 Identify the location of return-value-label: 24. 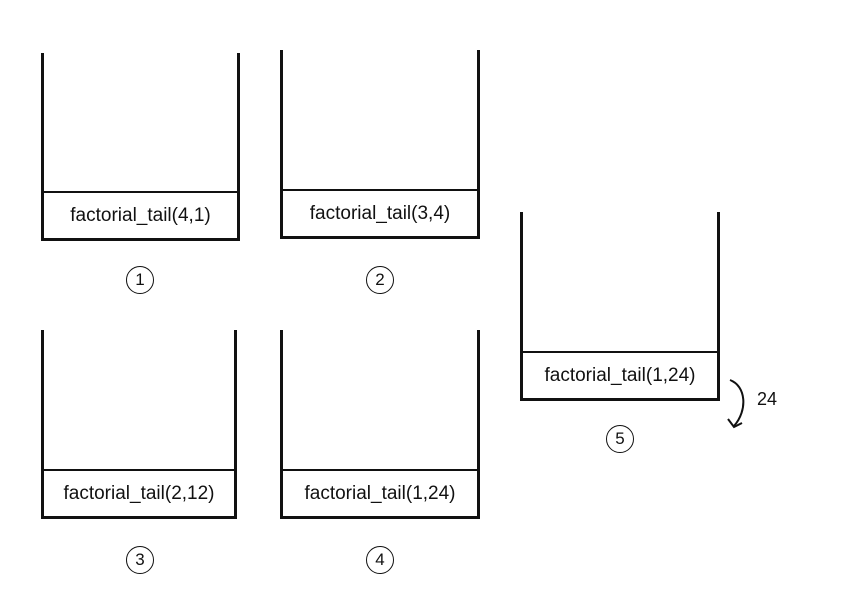
(767, 399).